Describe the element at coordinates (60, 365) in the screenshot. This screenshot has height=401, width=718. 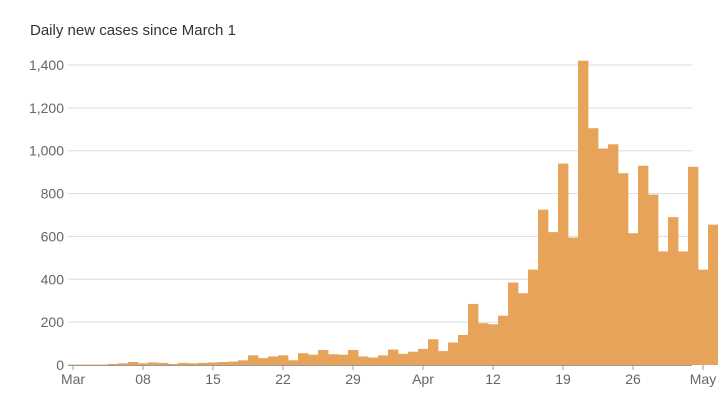
I see `y-tick-label: 0` at that location.